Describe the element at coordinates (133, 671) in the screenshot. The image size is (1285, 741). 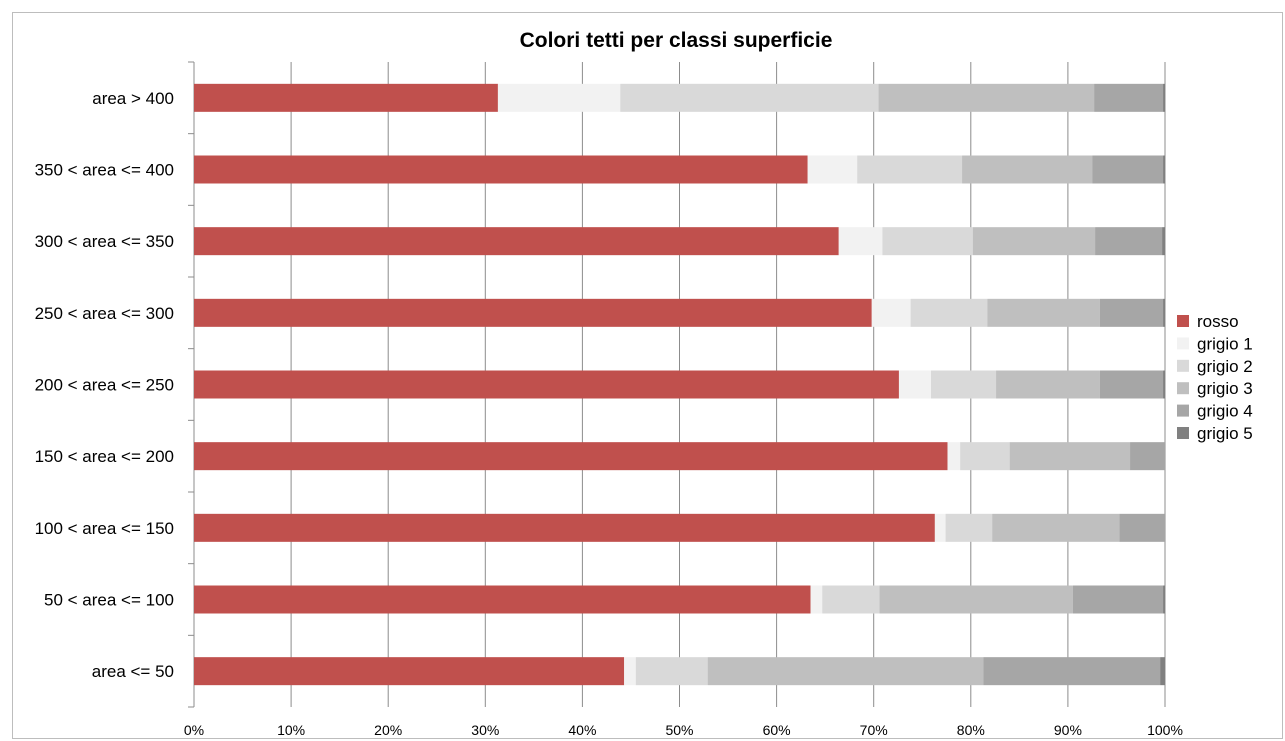
I see `category-label: area <= 50` at that location.